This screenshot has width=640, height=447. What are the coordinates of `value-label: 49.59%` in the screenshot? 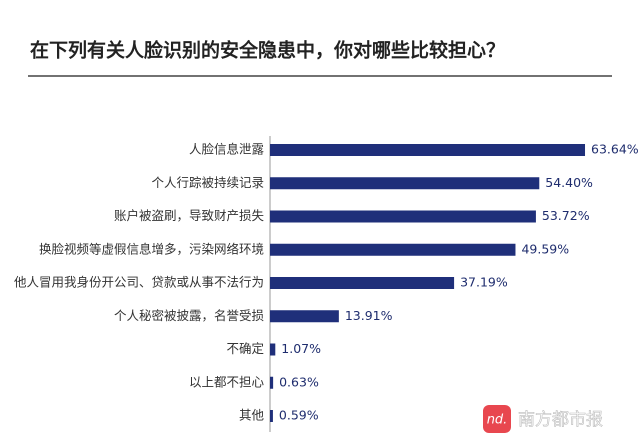 It's located at (545, 248).